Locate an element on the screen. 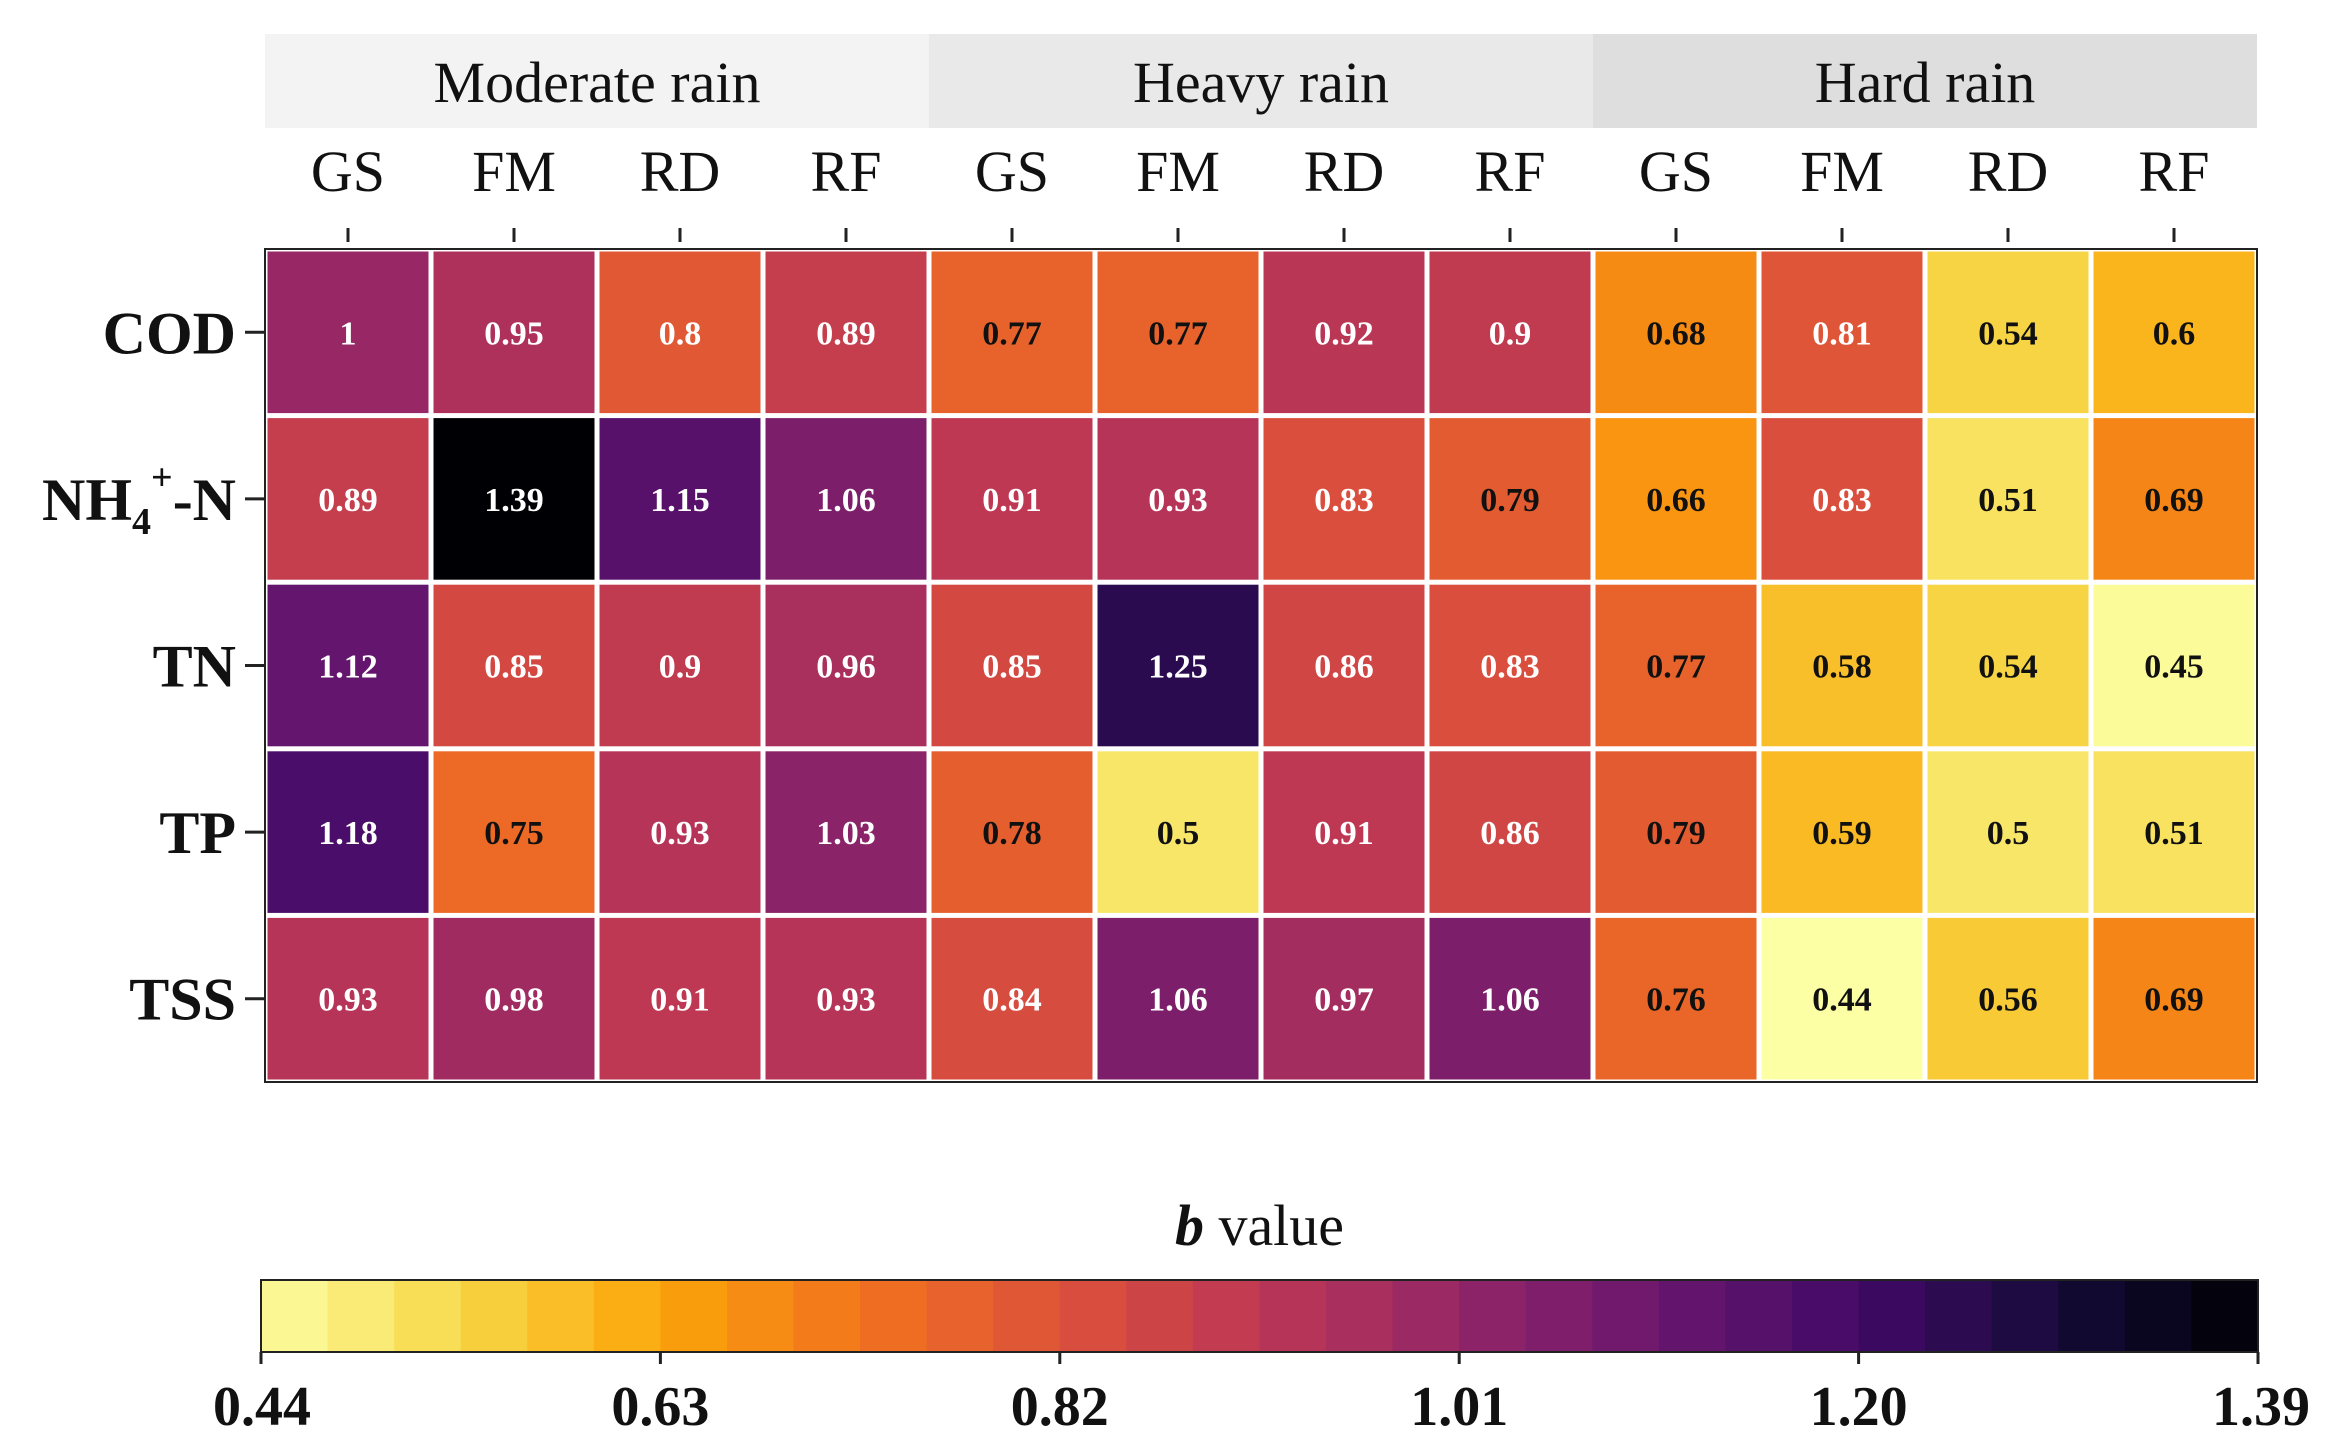  group-header-label: Hard rain is located at coordinates (1925, 82).